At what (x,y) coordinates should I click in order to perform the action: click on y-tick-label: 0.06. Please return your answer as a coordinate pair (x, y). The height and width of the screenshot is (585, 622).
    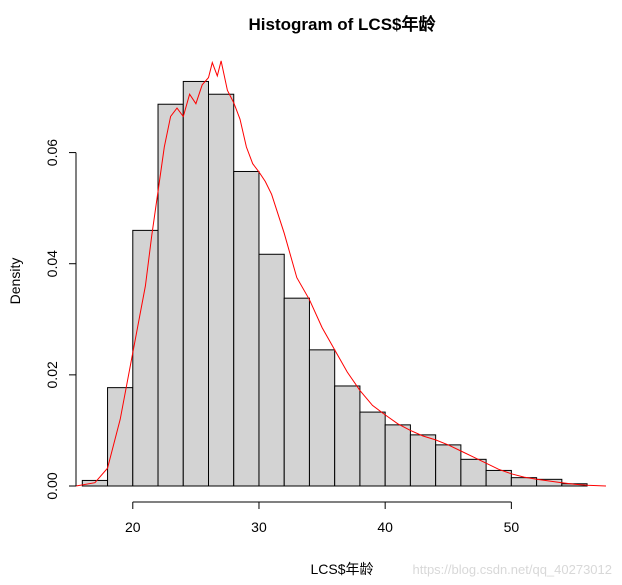
    Looking at the image, I should click on (52, 152).